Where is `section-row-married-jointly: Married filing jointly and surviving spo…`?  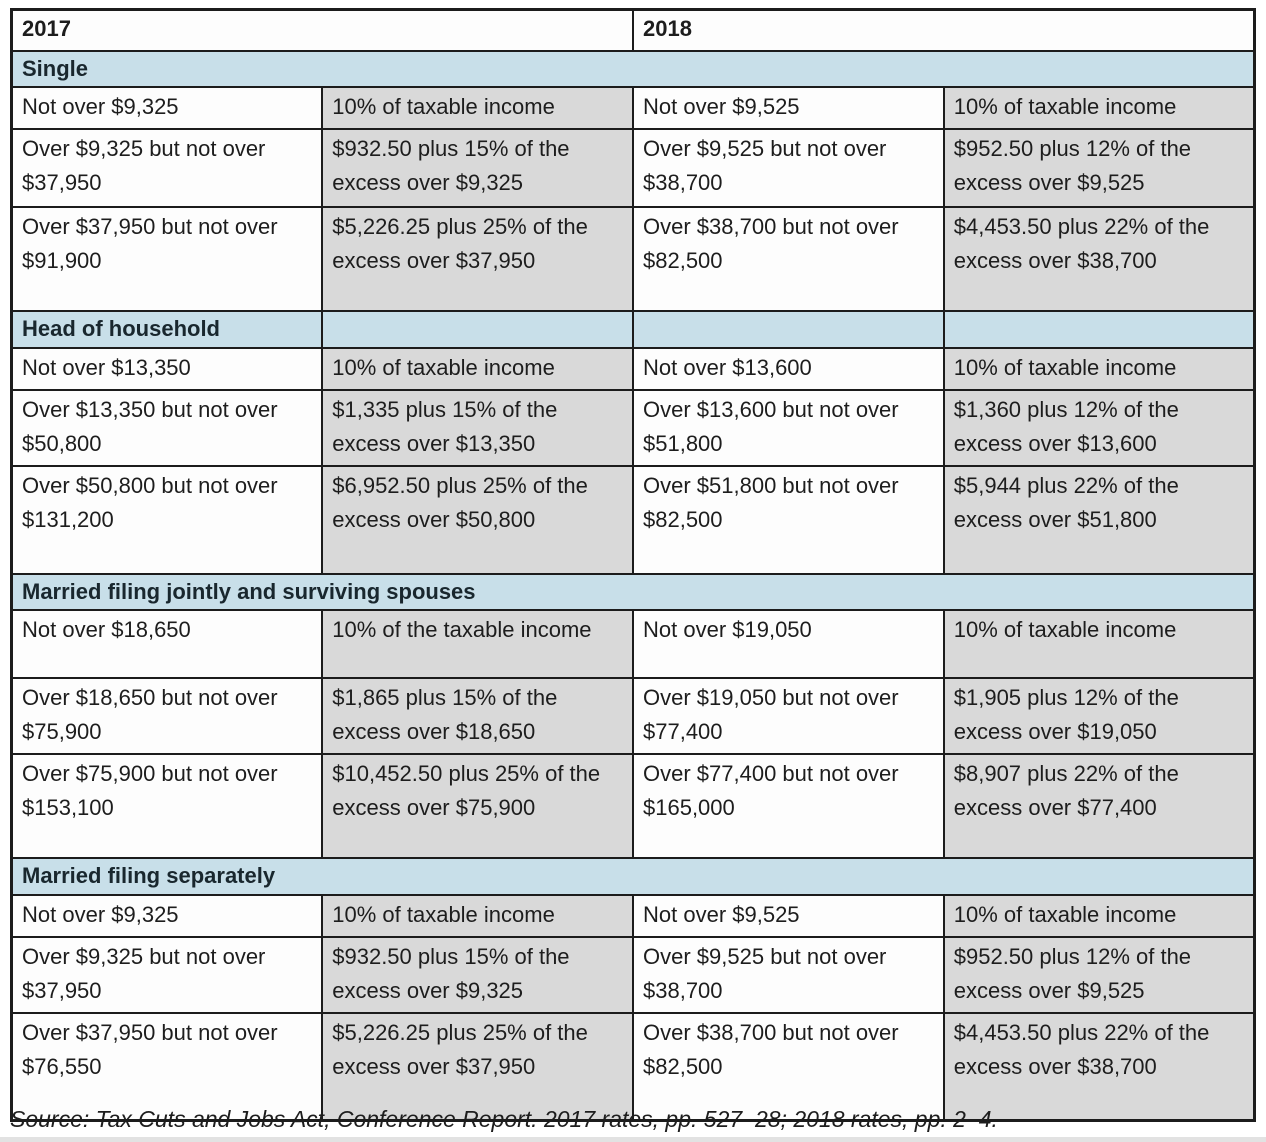
section-row-married-jointly: Married filing jointly and surviving spo… is located at coordinates (633, 591).